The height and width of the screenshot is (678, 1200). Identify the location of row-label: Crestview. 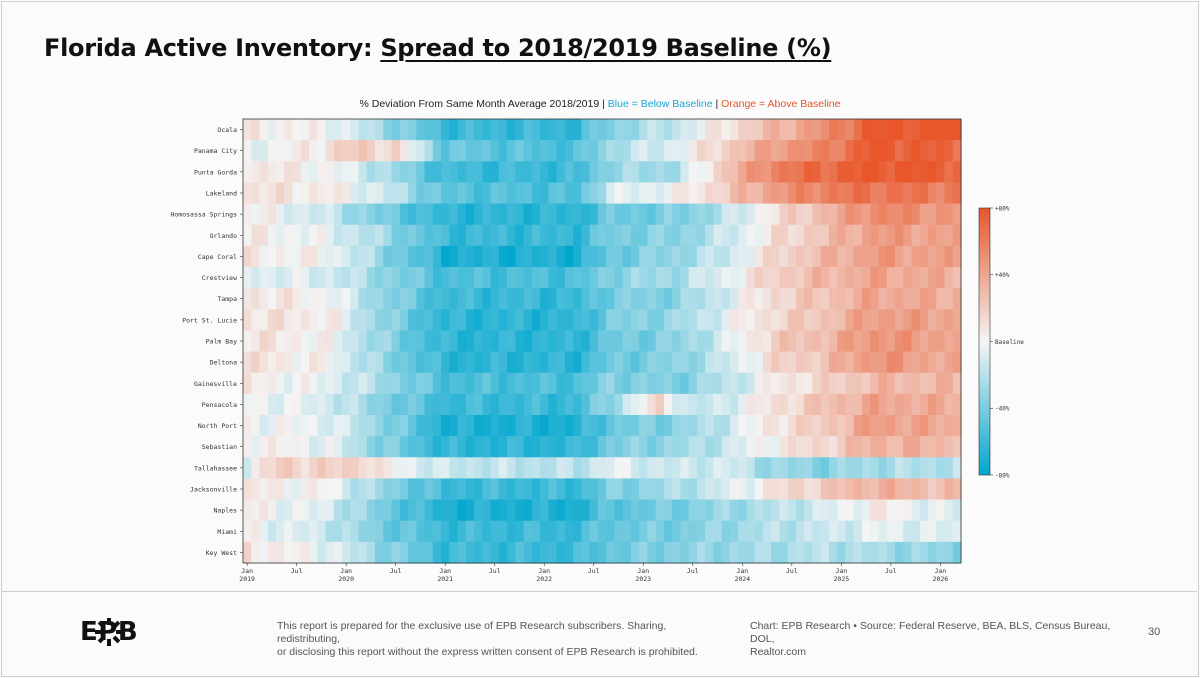
(219, 278).